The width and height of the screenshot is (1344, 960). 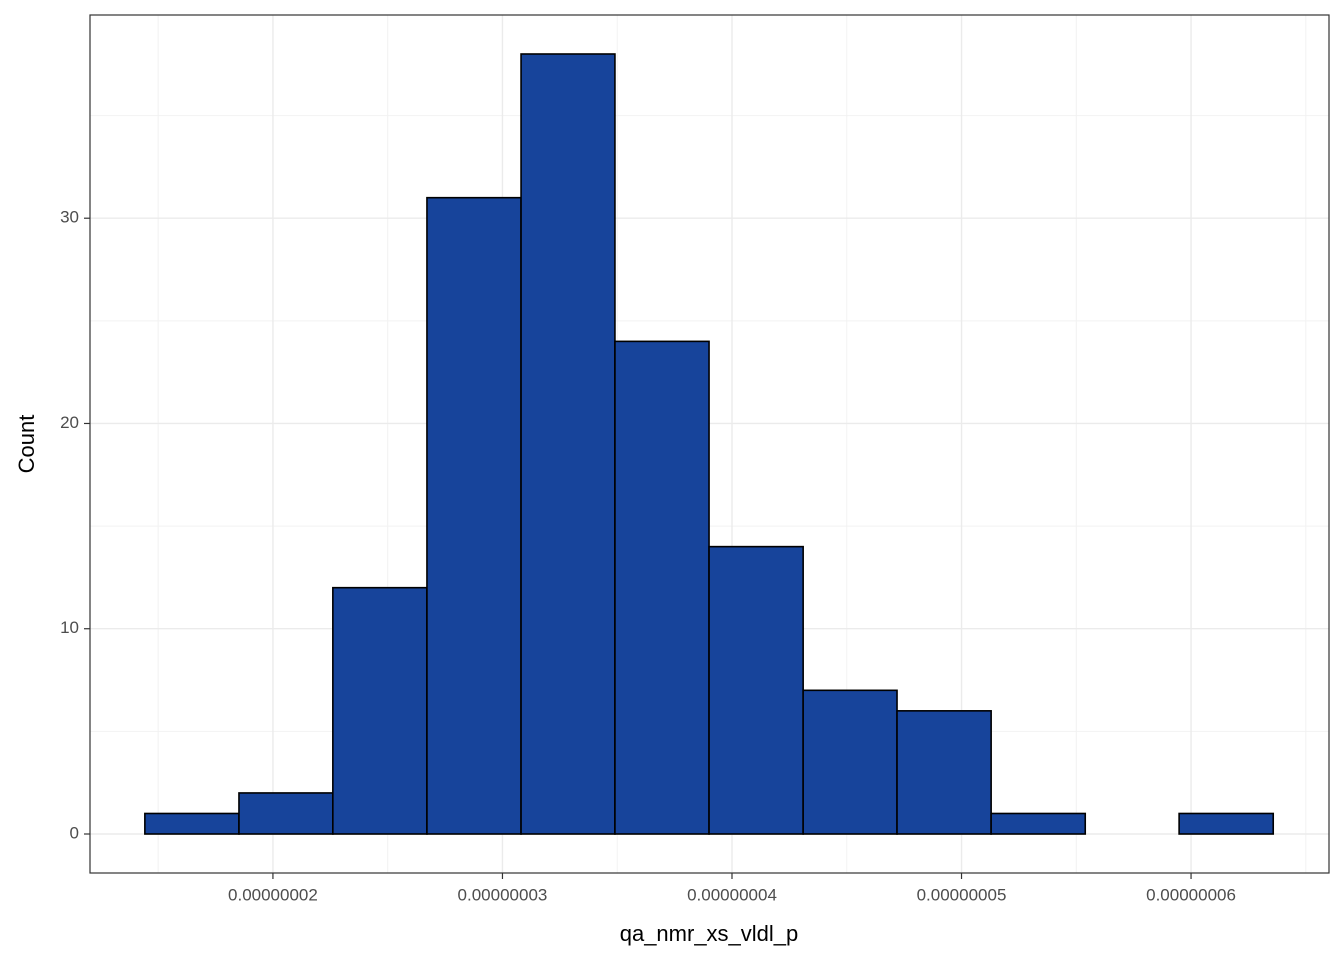 I want to click on x-tick-label: 0.00000002, so click(x=273, y=894).